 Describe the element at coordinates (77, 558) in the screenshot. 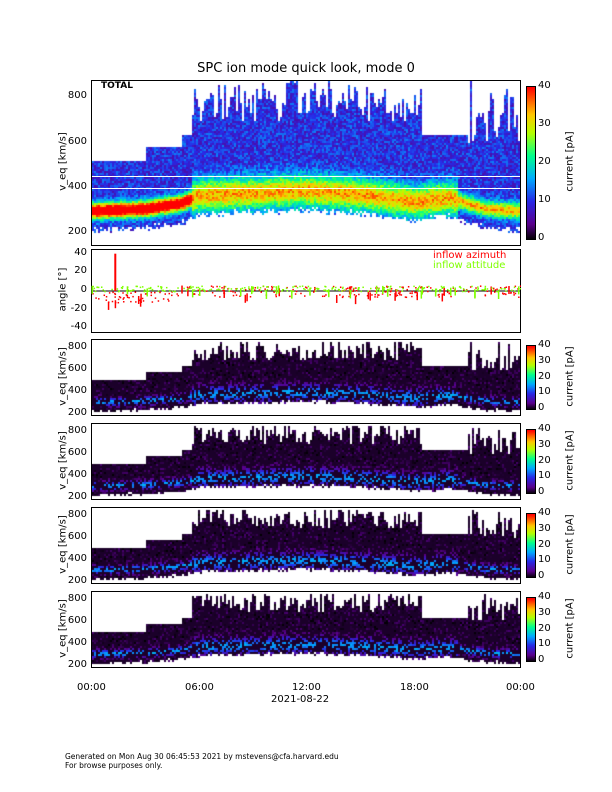

I see `panel-4-ytick: 400` at that location.